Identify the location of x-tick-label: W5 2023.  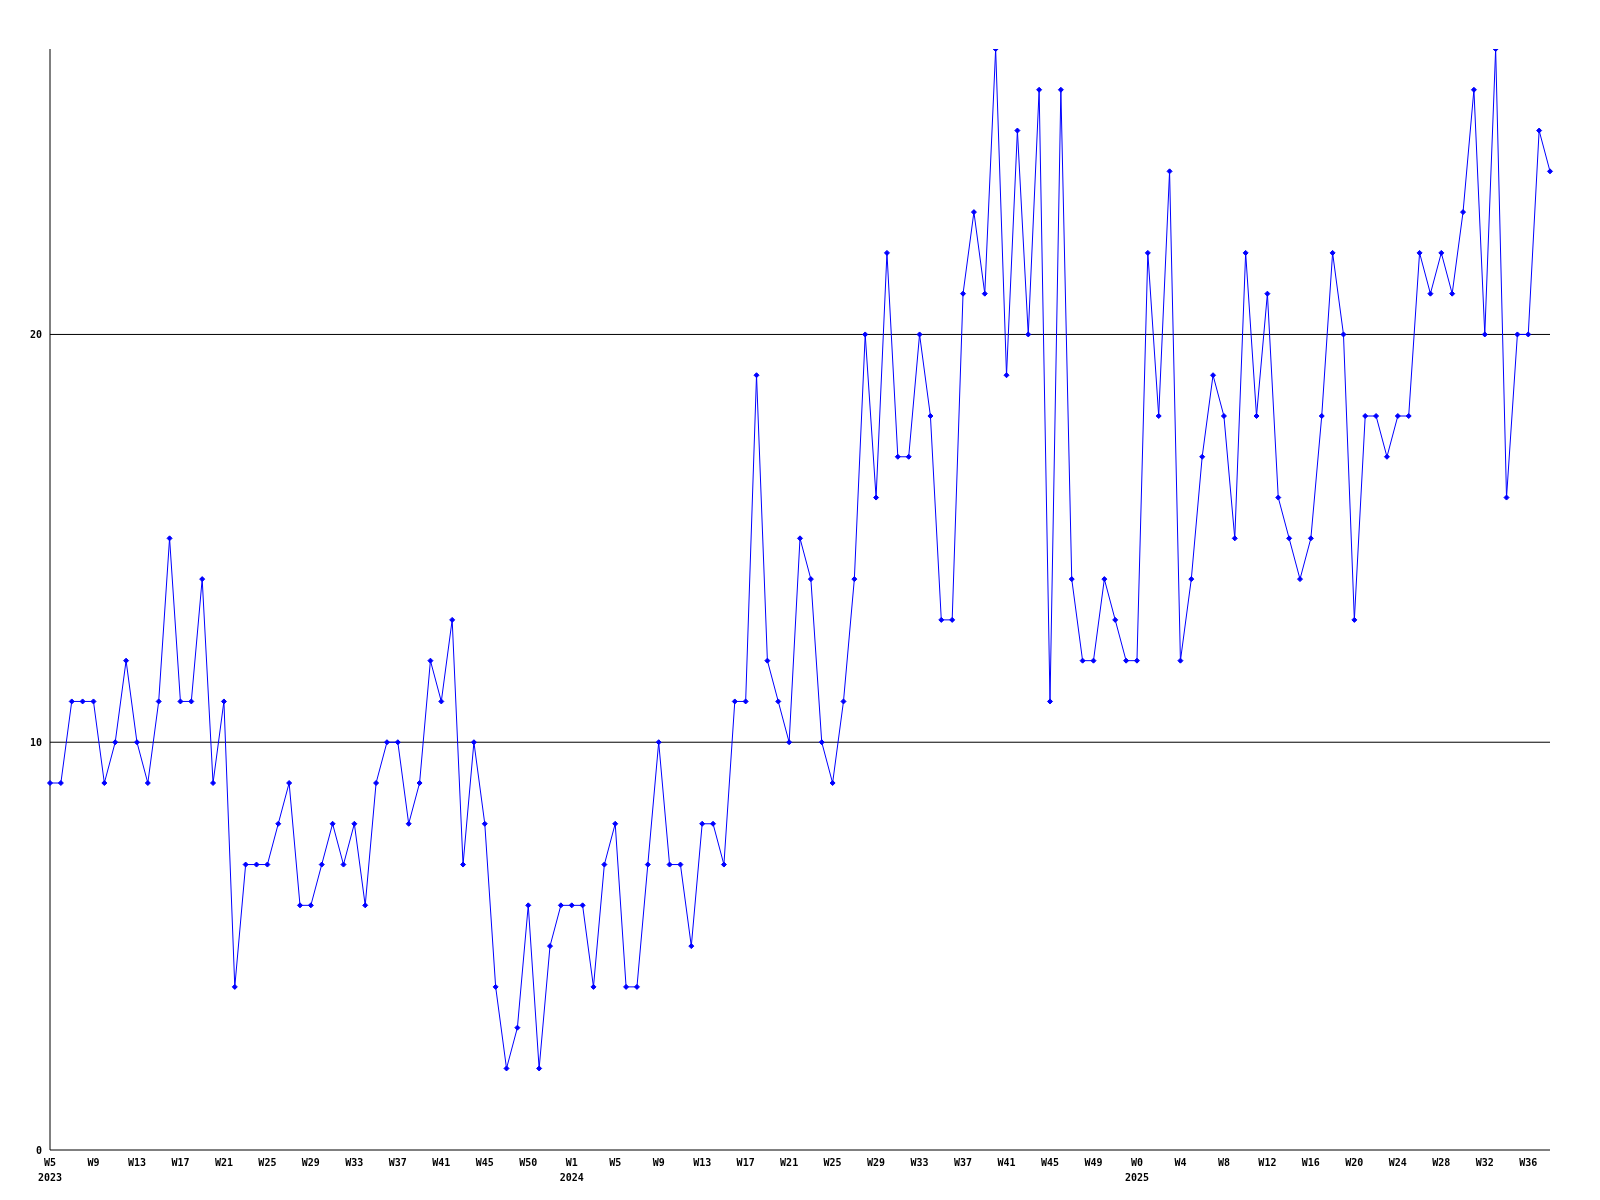
(50, 1170).